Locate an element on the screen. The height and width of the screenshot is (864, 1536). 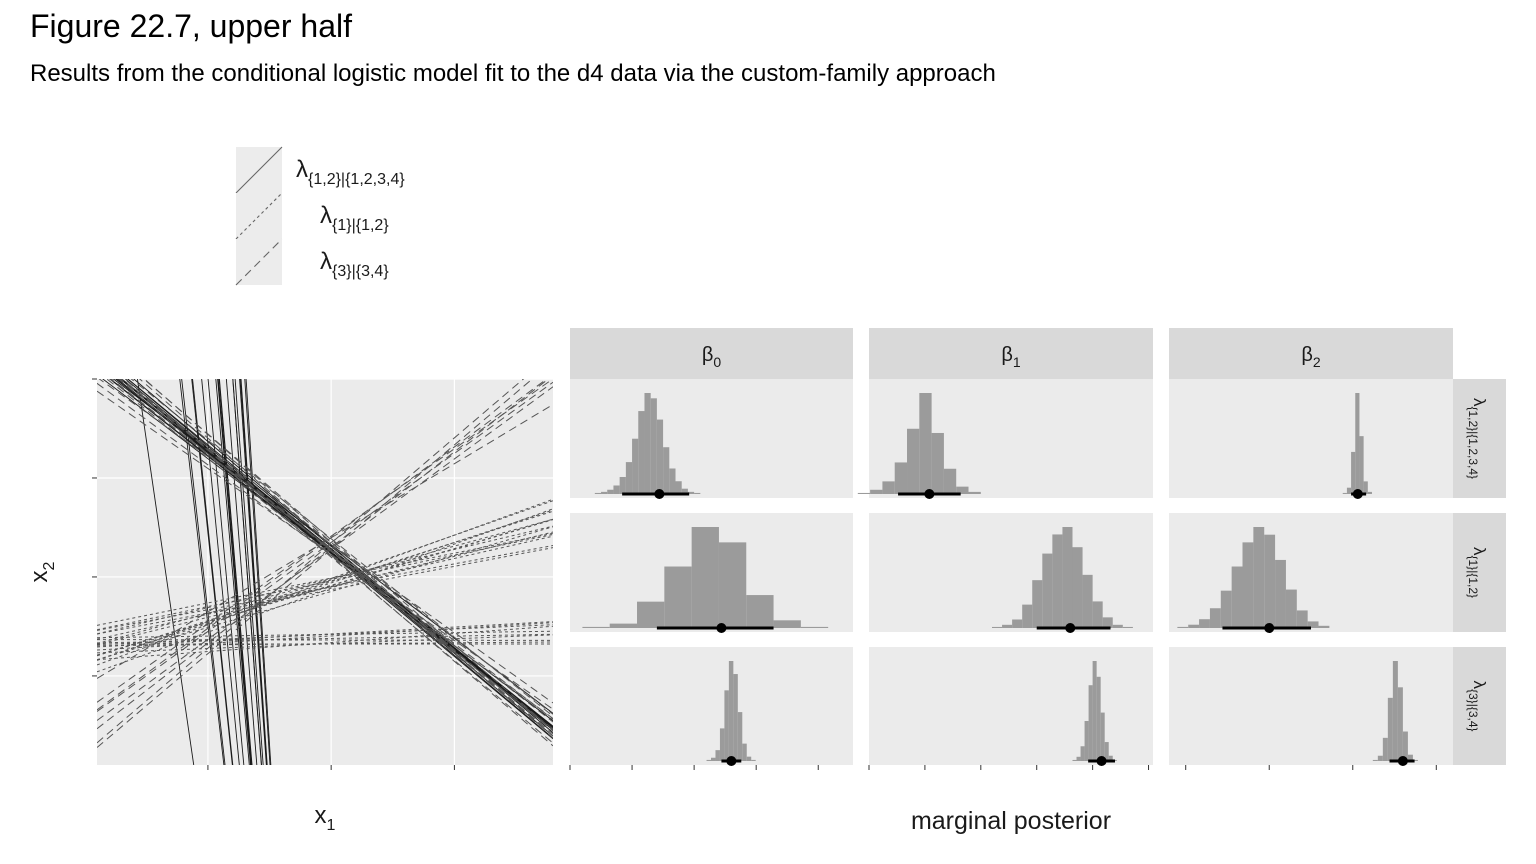
x-axis-label: x1 is located at coordinates (325, 818).